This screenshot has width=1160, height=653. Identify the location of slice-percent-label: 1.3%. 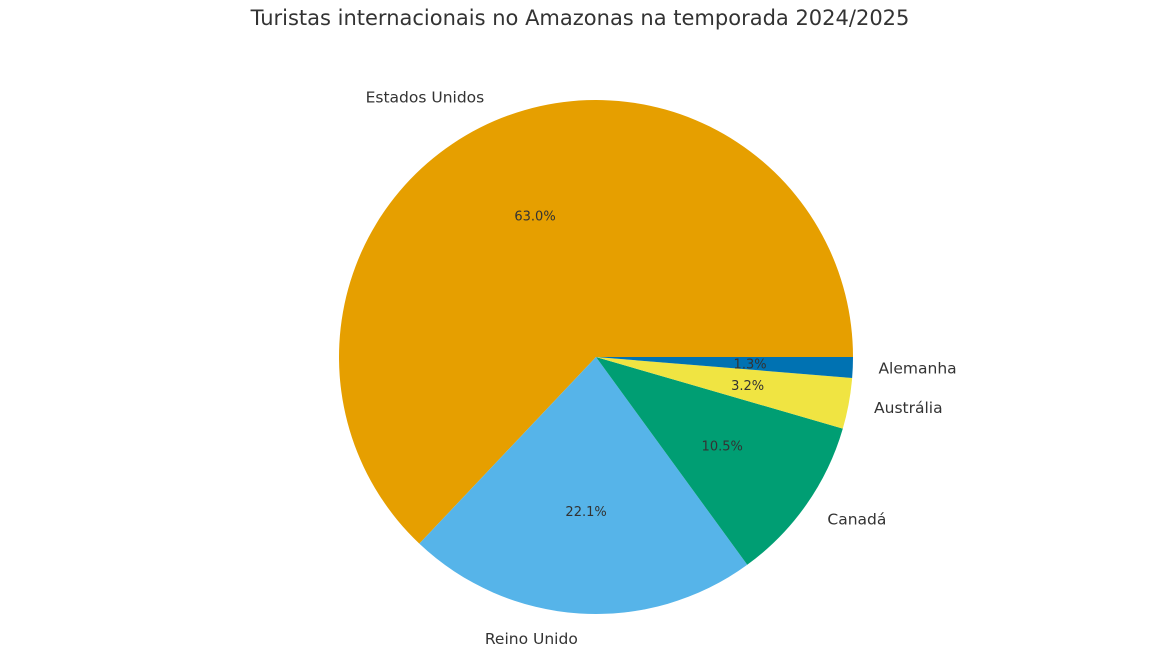
(750, 364).